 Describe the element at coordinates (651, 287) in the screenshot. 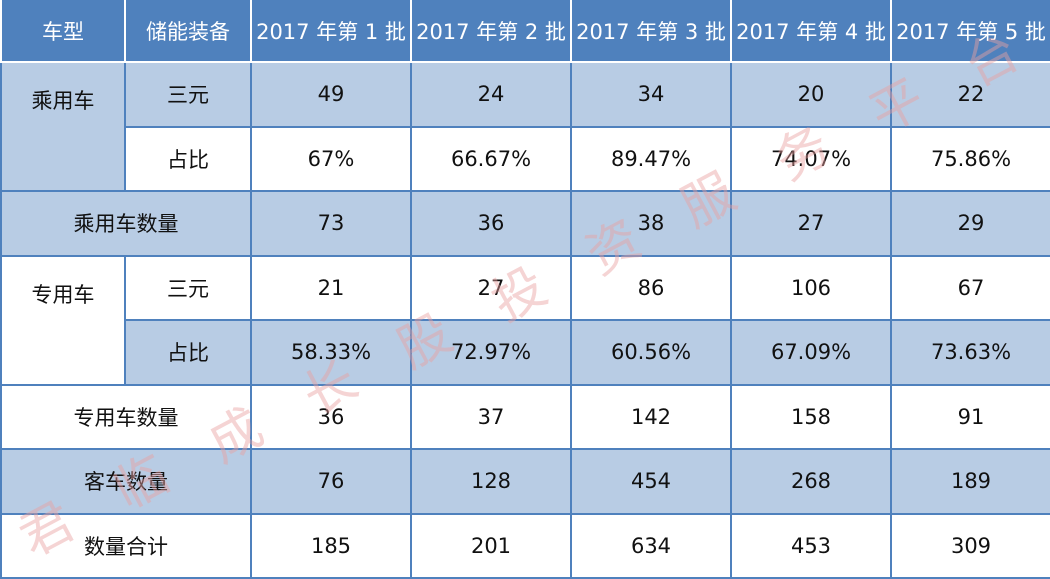

I see `table-cell: 86` at that location.